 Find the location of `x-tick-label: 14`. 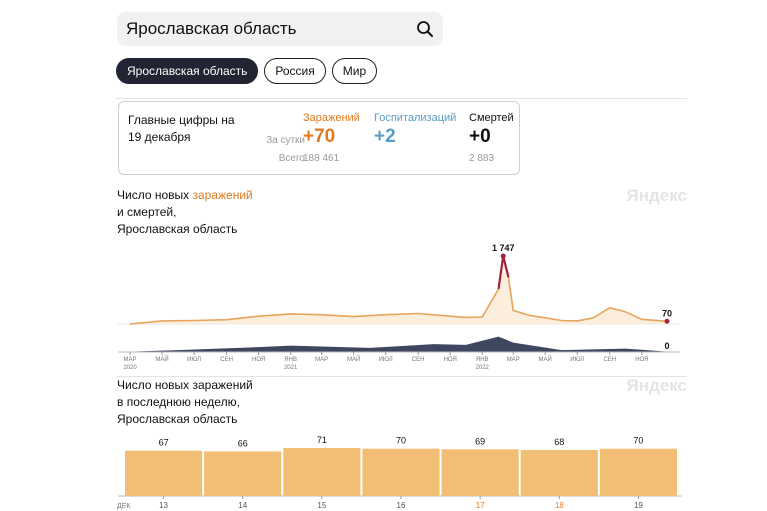

x-tick-label: 14 is located at coordinates (242, 505).